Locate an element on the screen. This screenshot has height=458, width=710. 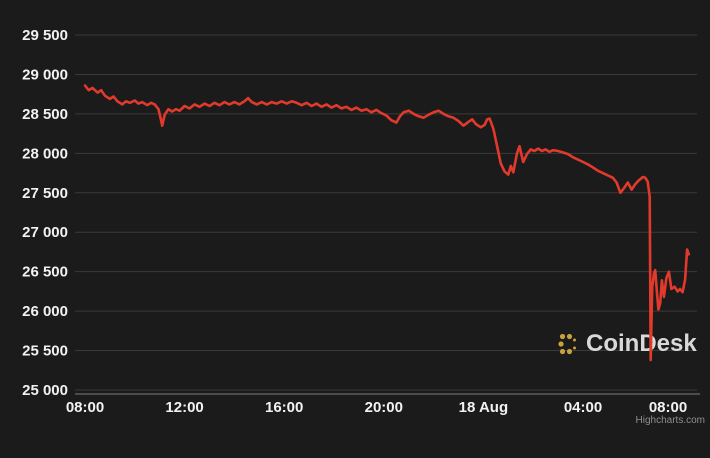
y-axis-label: 26 000 is located at coordinates (45, 311).